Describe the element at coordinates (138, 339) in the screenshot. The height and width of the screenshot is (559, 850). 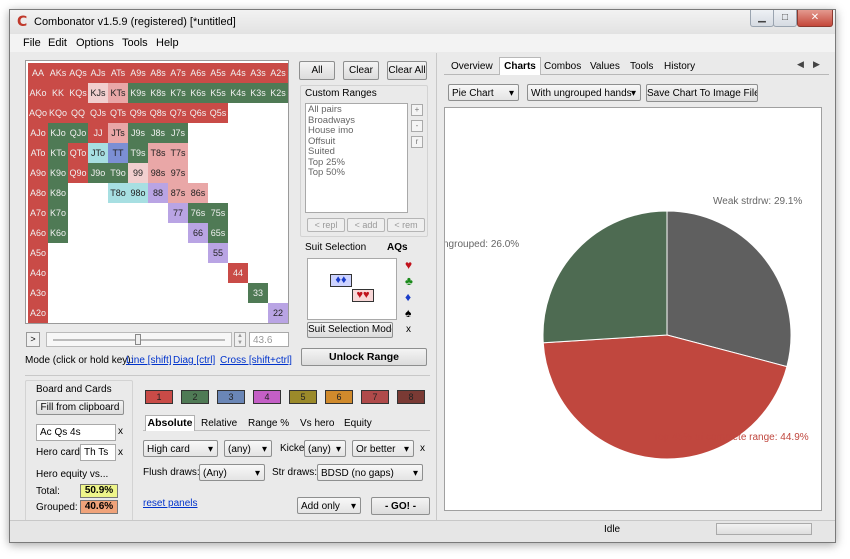
I see `range-slider-thumb` at that location.